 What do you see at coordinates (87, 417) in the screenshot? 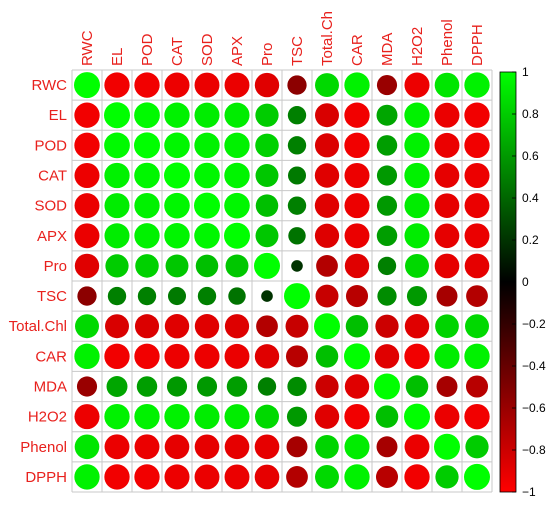
I see `cell-H2O2-RWC` at bounding box center [87, 417].